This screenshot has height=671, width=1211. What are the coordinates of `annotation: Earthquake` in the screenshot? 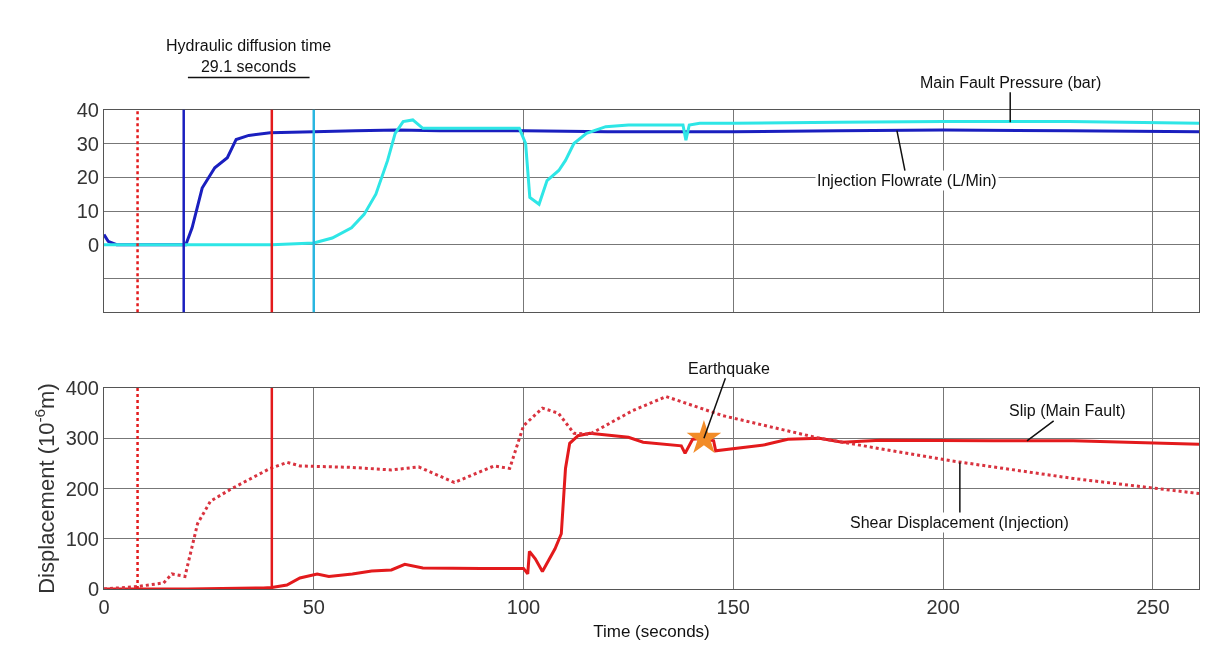 It's located at (729, 368).